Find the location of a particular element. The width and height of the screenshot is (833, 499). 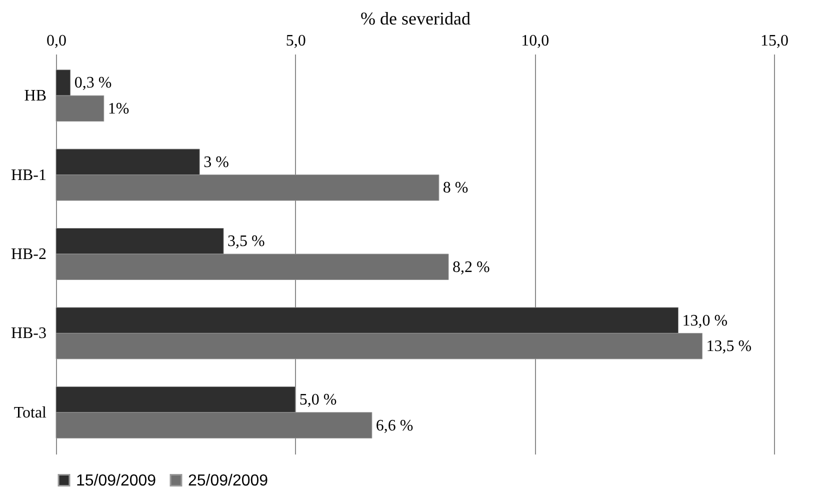

data-label: 1% is located at coordinates (119, 109).